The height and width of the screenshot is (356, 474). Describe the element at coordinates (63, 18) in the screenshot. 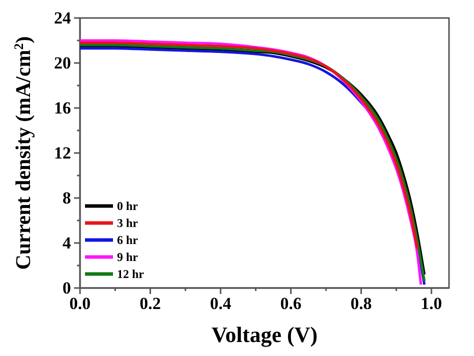

I see `y-tick-label: 24` at that location.